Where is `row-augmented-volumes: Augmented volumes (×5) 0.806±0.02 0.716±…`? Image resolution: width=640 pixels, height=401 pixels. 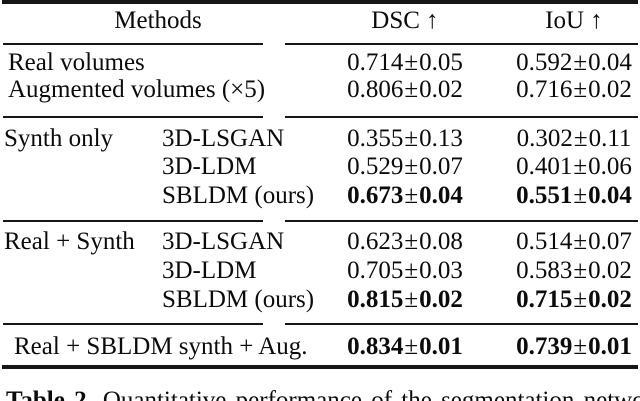
row-augmented-volumes: Augmented volumes (×5) 0.806±0.02 0.716±… is located at coordinates (320, 90).